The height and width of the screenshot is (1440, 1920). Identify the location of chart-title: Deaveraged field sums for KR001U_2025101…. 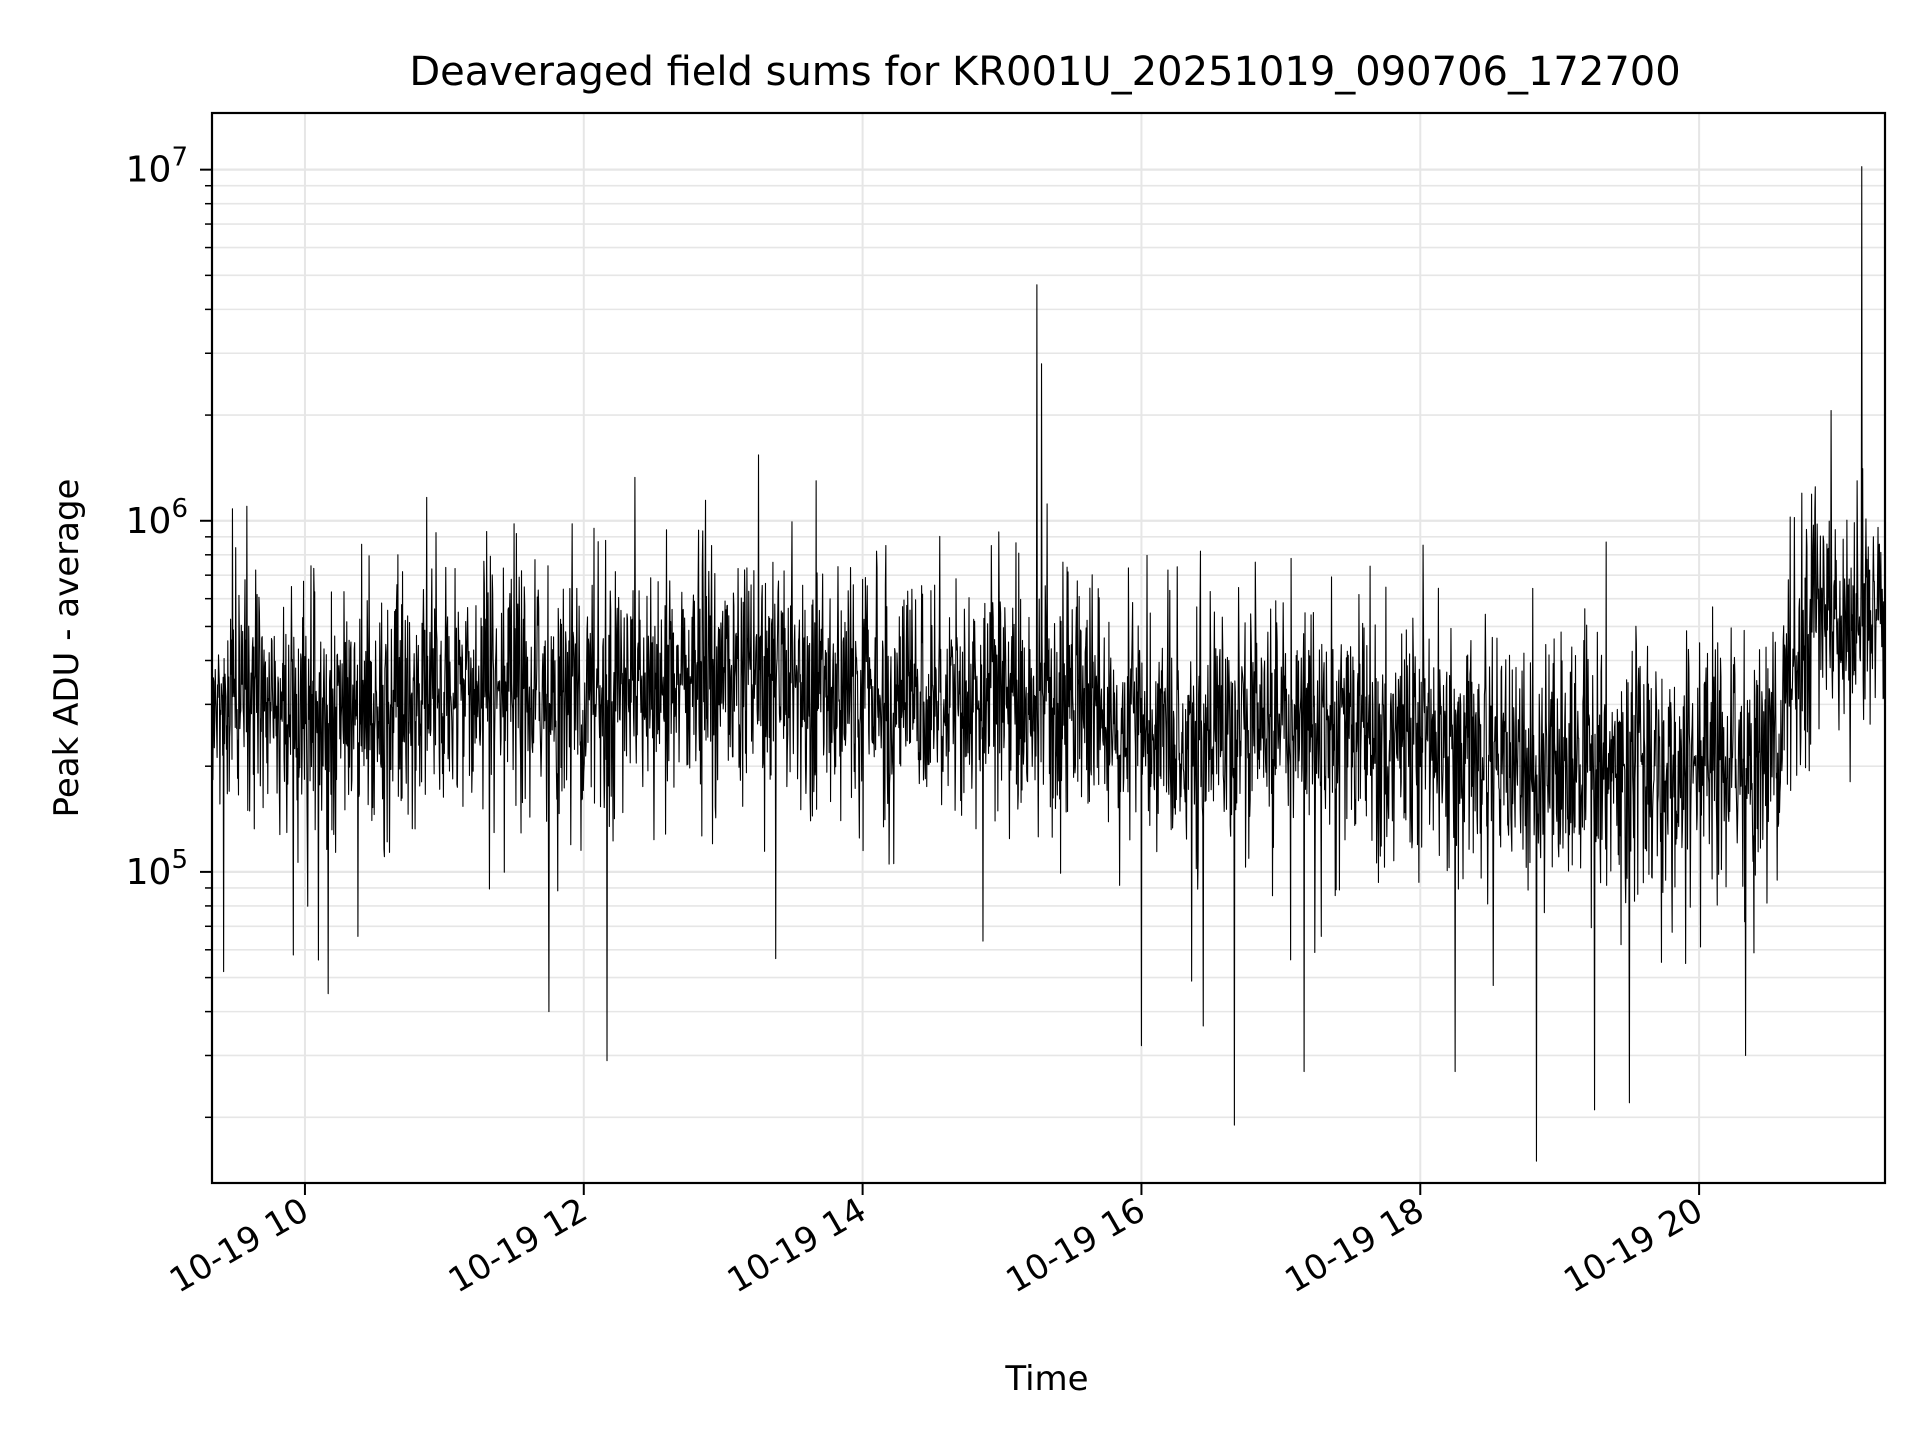
(1044, 72).